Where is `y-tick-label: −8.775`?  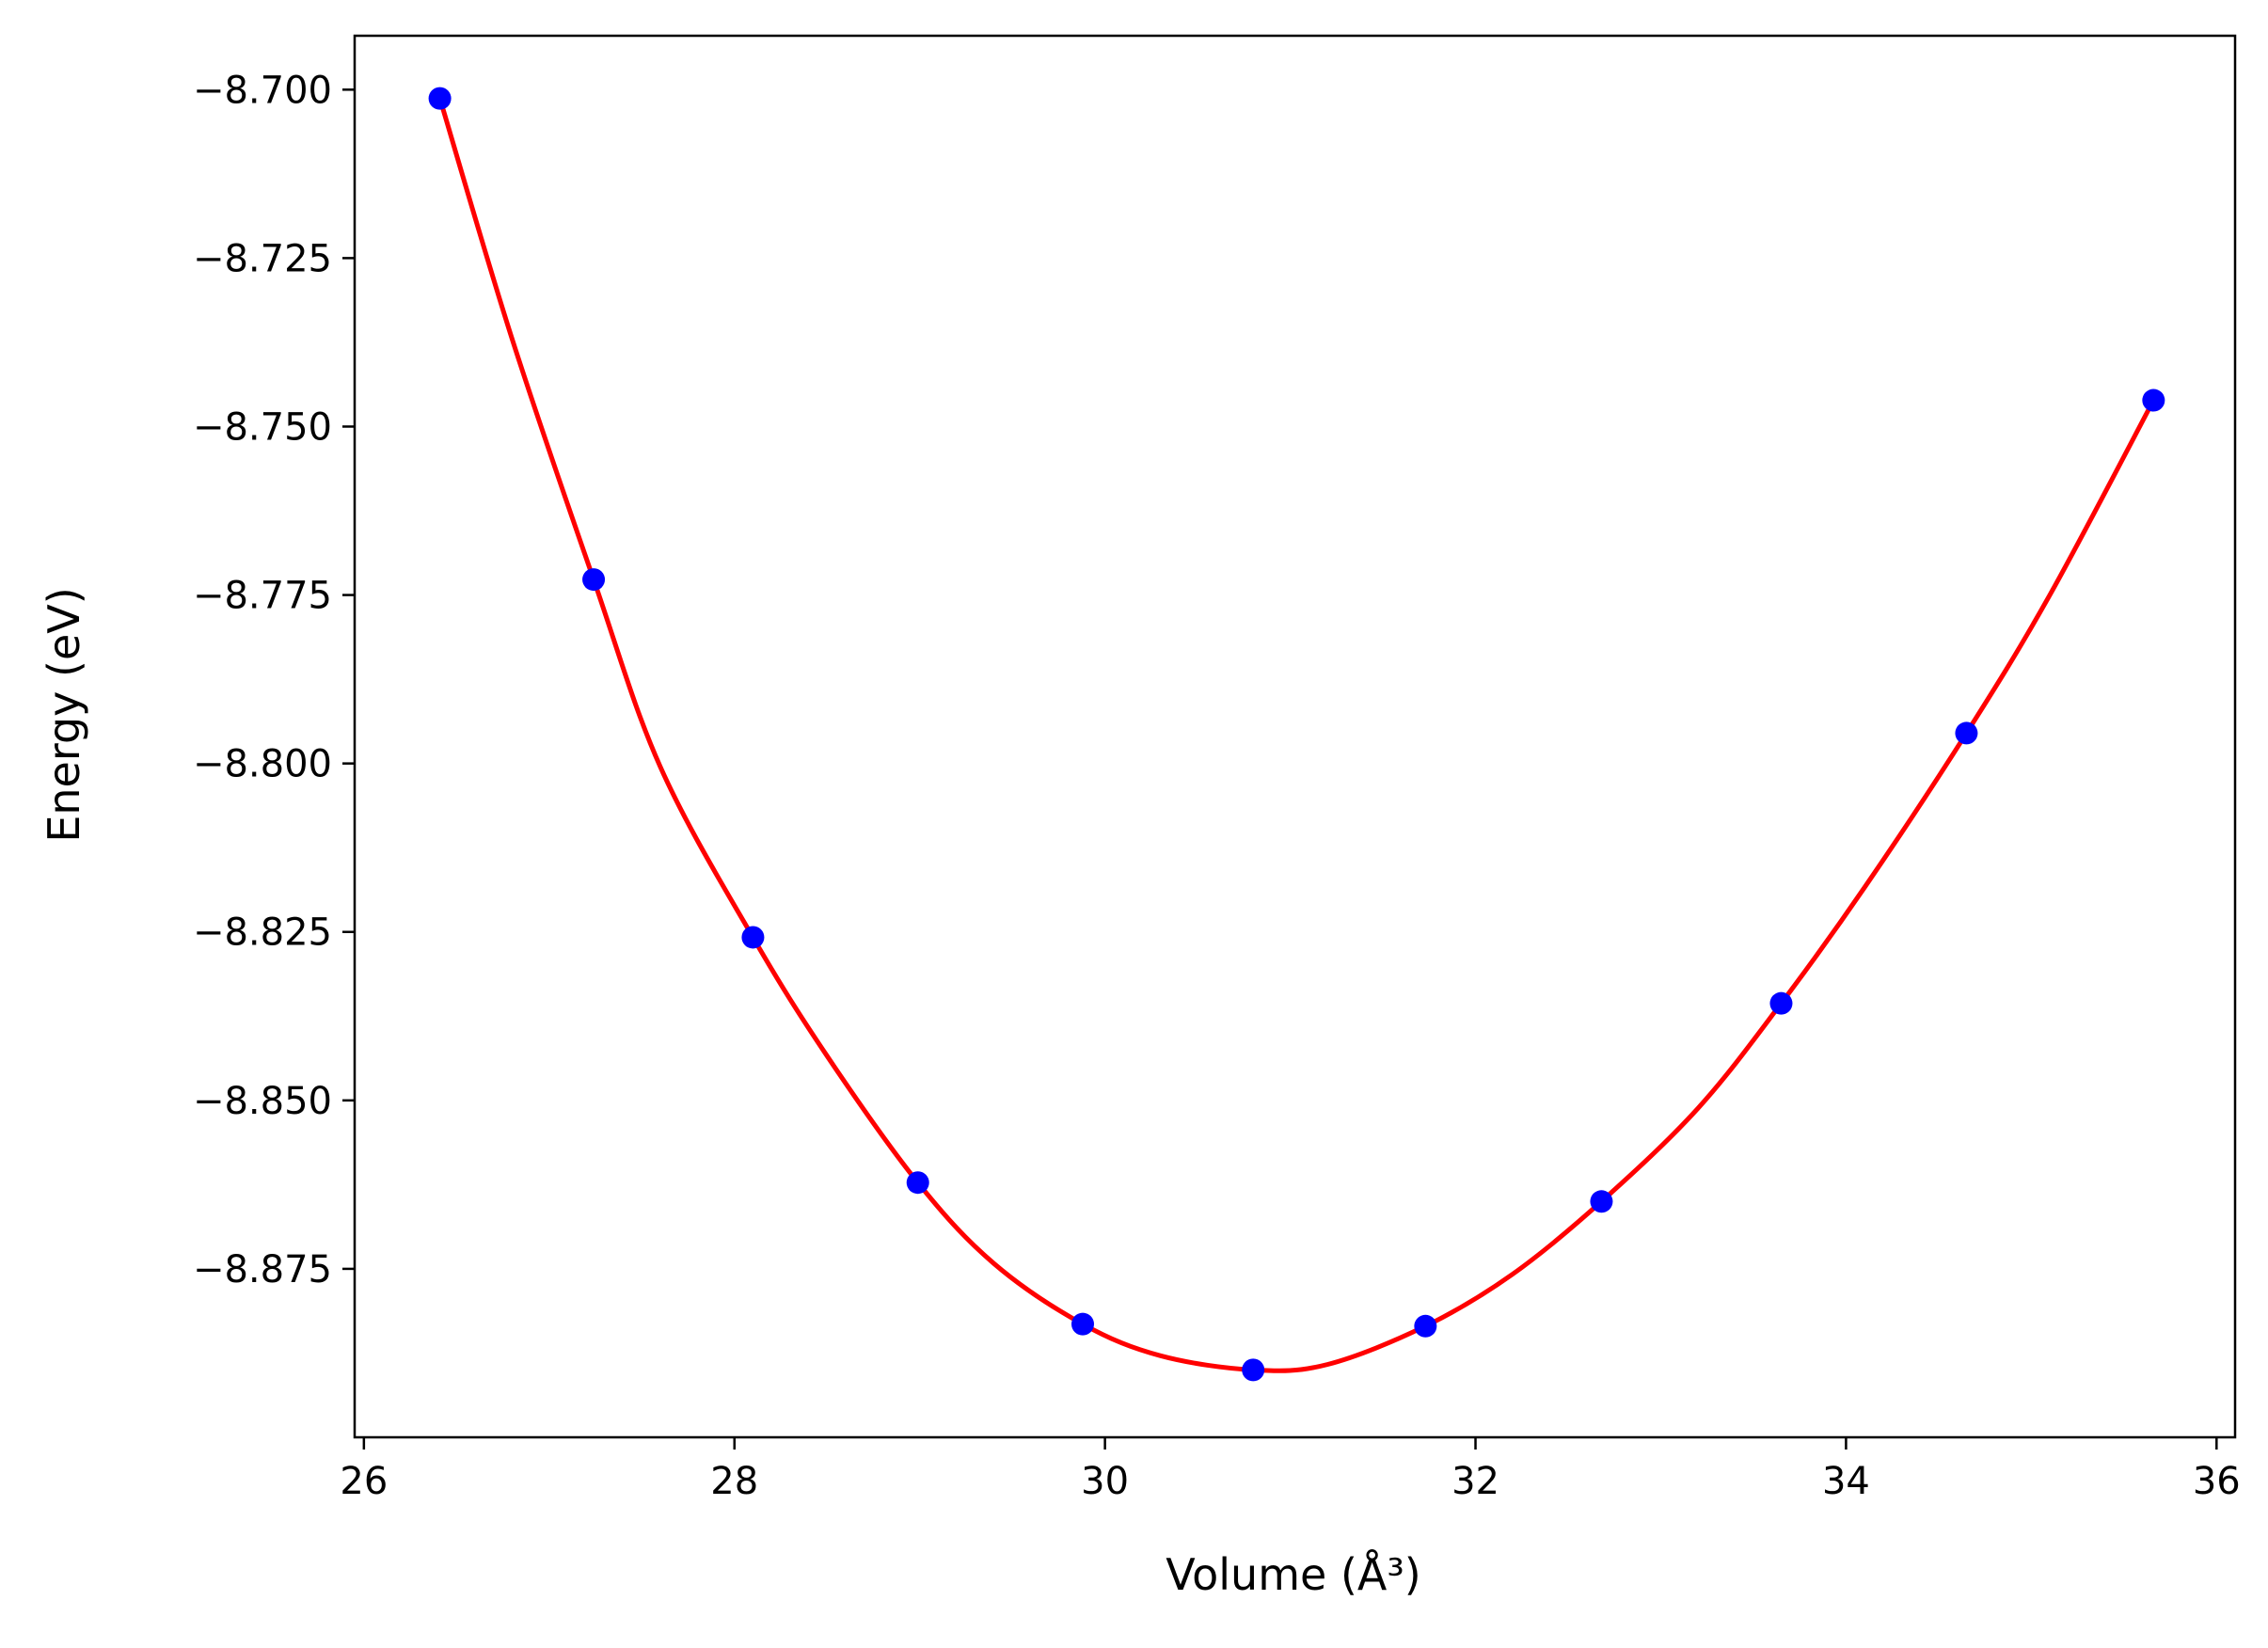 y-tick-label: −8.775 is located at coordinates (262, 596).